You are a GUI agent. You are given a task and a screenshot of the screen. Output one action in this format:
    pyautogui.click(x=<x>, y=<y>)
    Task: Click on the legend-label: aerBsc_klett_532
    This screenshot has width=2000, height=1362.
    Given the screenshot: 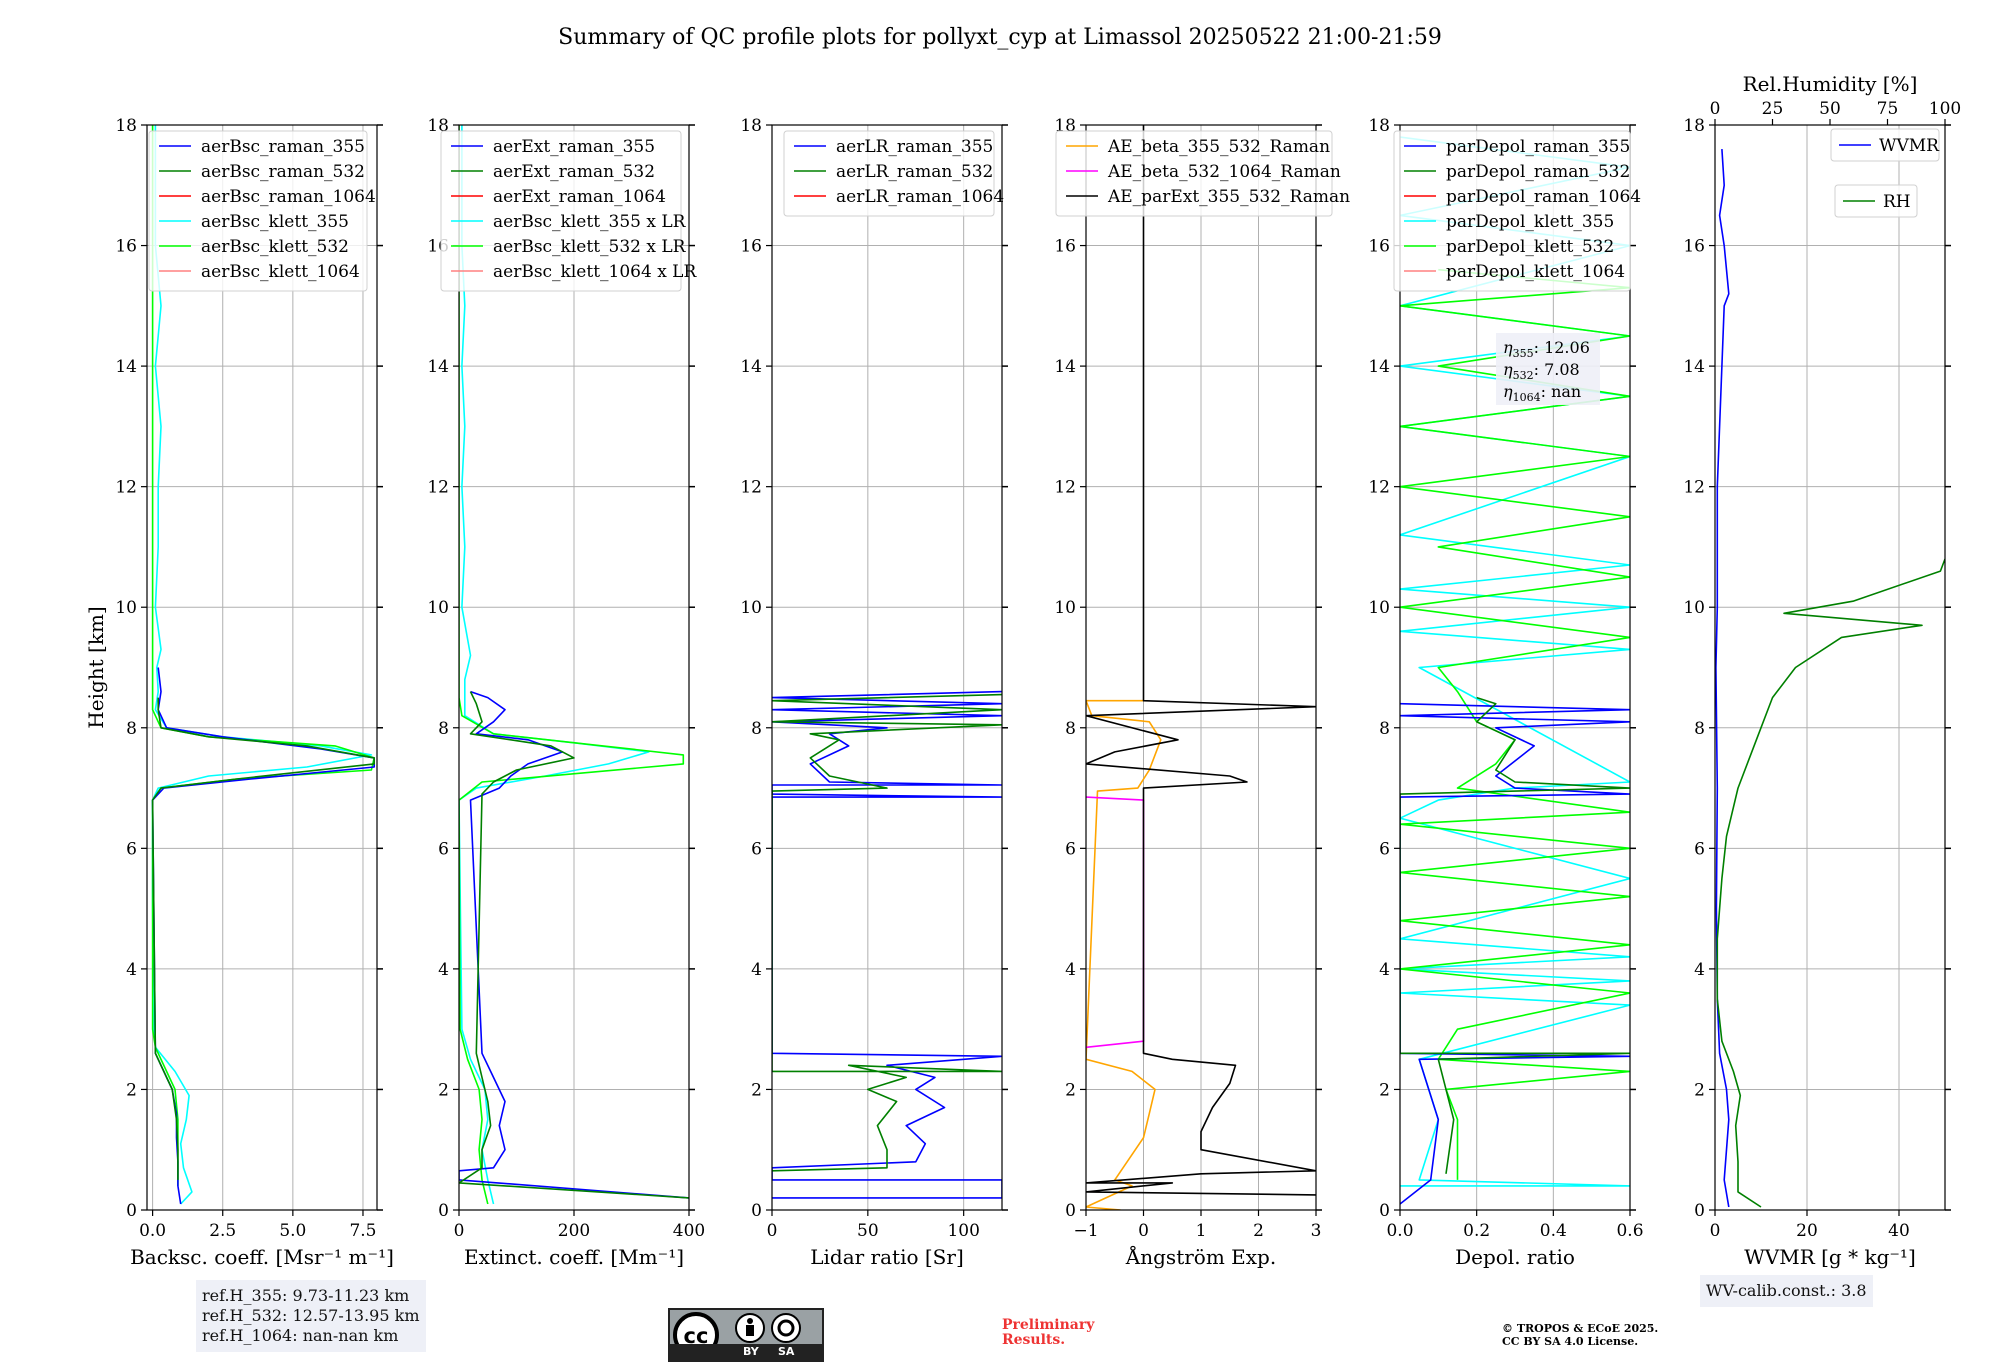 What is the action you would take?
    pyautogui.click(x=275, y=247)
    